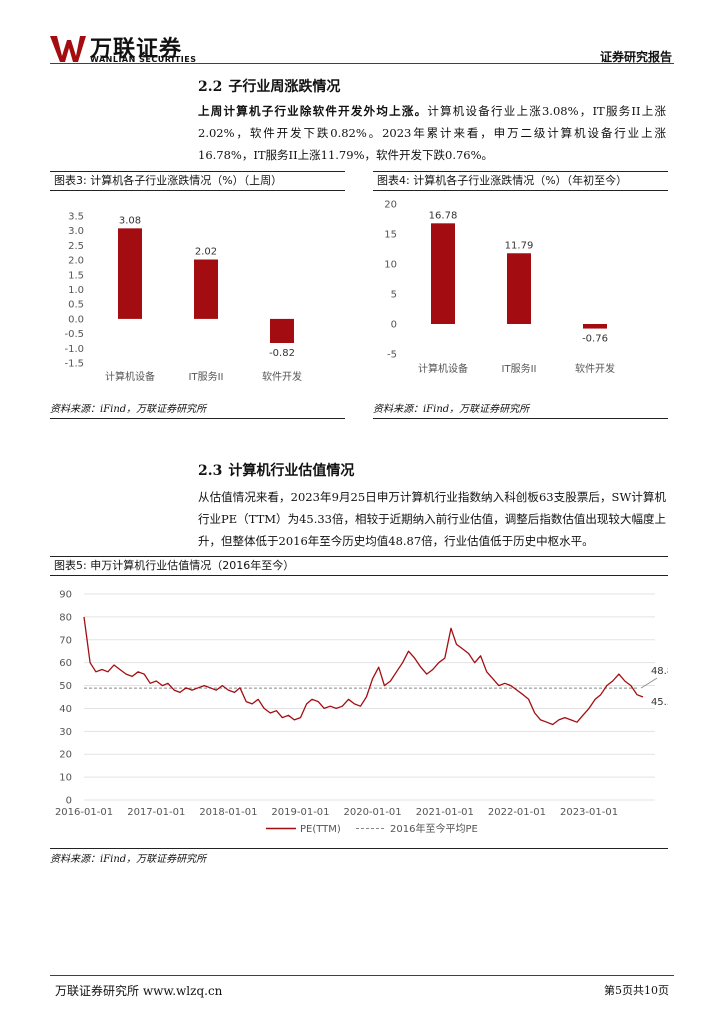 This screenshot has height=1024, width=724. Describe the element at coordinates (362, 975) in the screenshot. I see `footer-divider` at that location.